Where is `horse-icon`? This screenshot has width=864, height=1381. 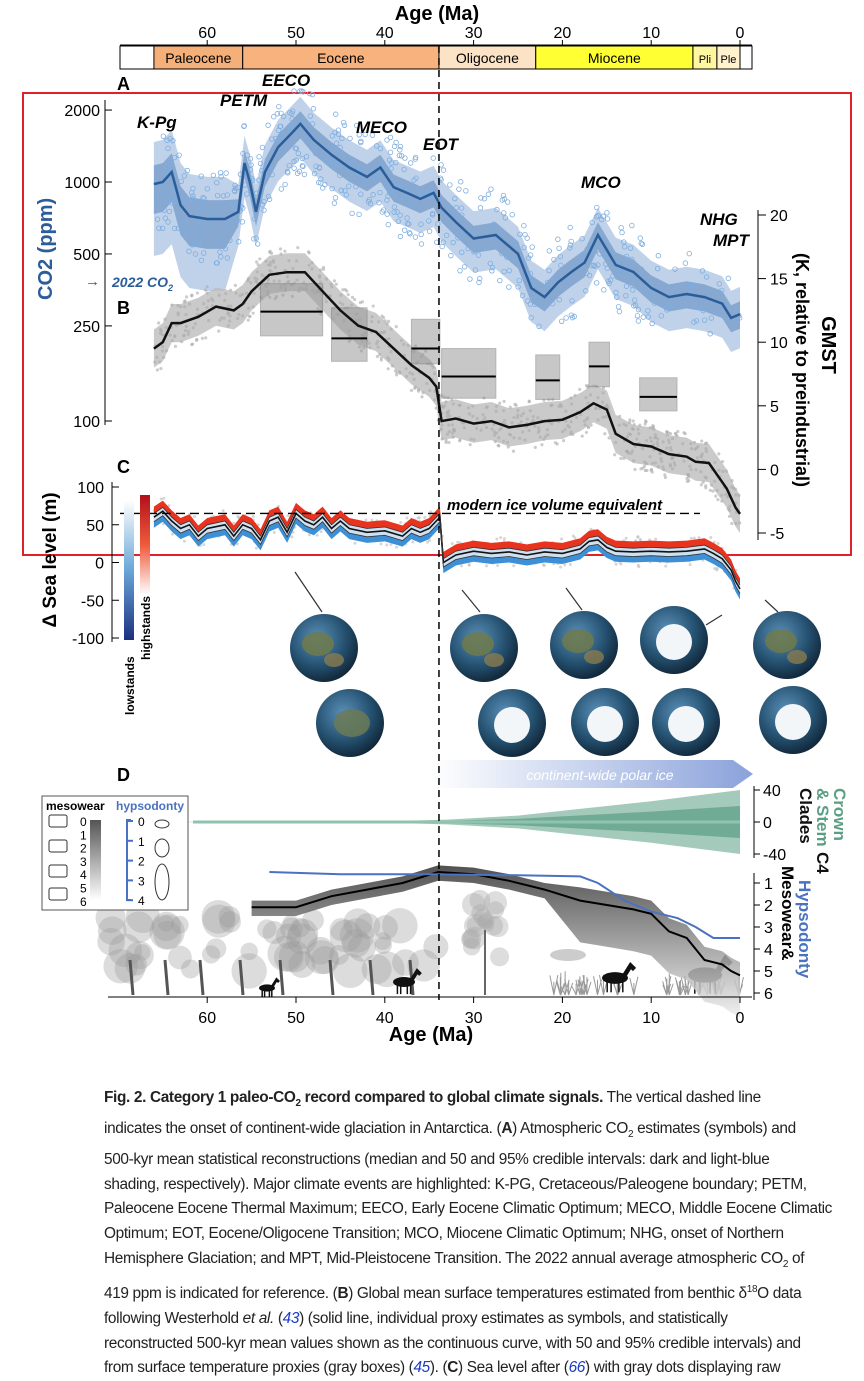 horse-icon is located at coordinates (615, 978).